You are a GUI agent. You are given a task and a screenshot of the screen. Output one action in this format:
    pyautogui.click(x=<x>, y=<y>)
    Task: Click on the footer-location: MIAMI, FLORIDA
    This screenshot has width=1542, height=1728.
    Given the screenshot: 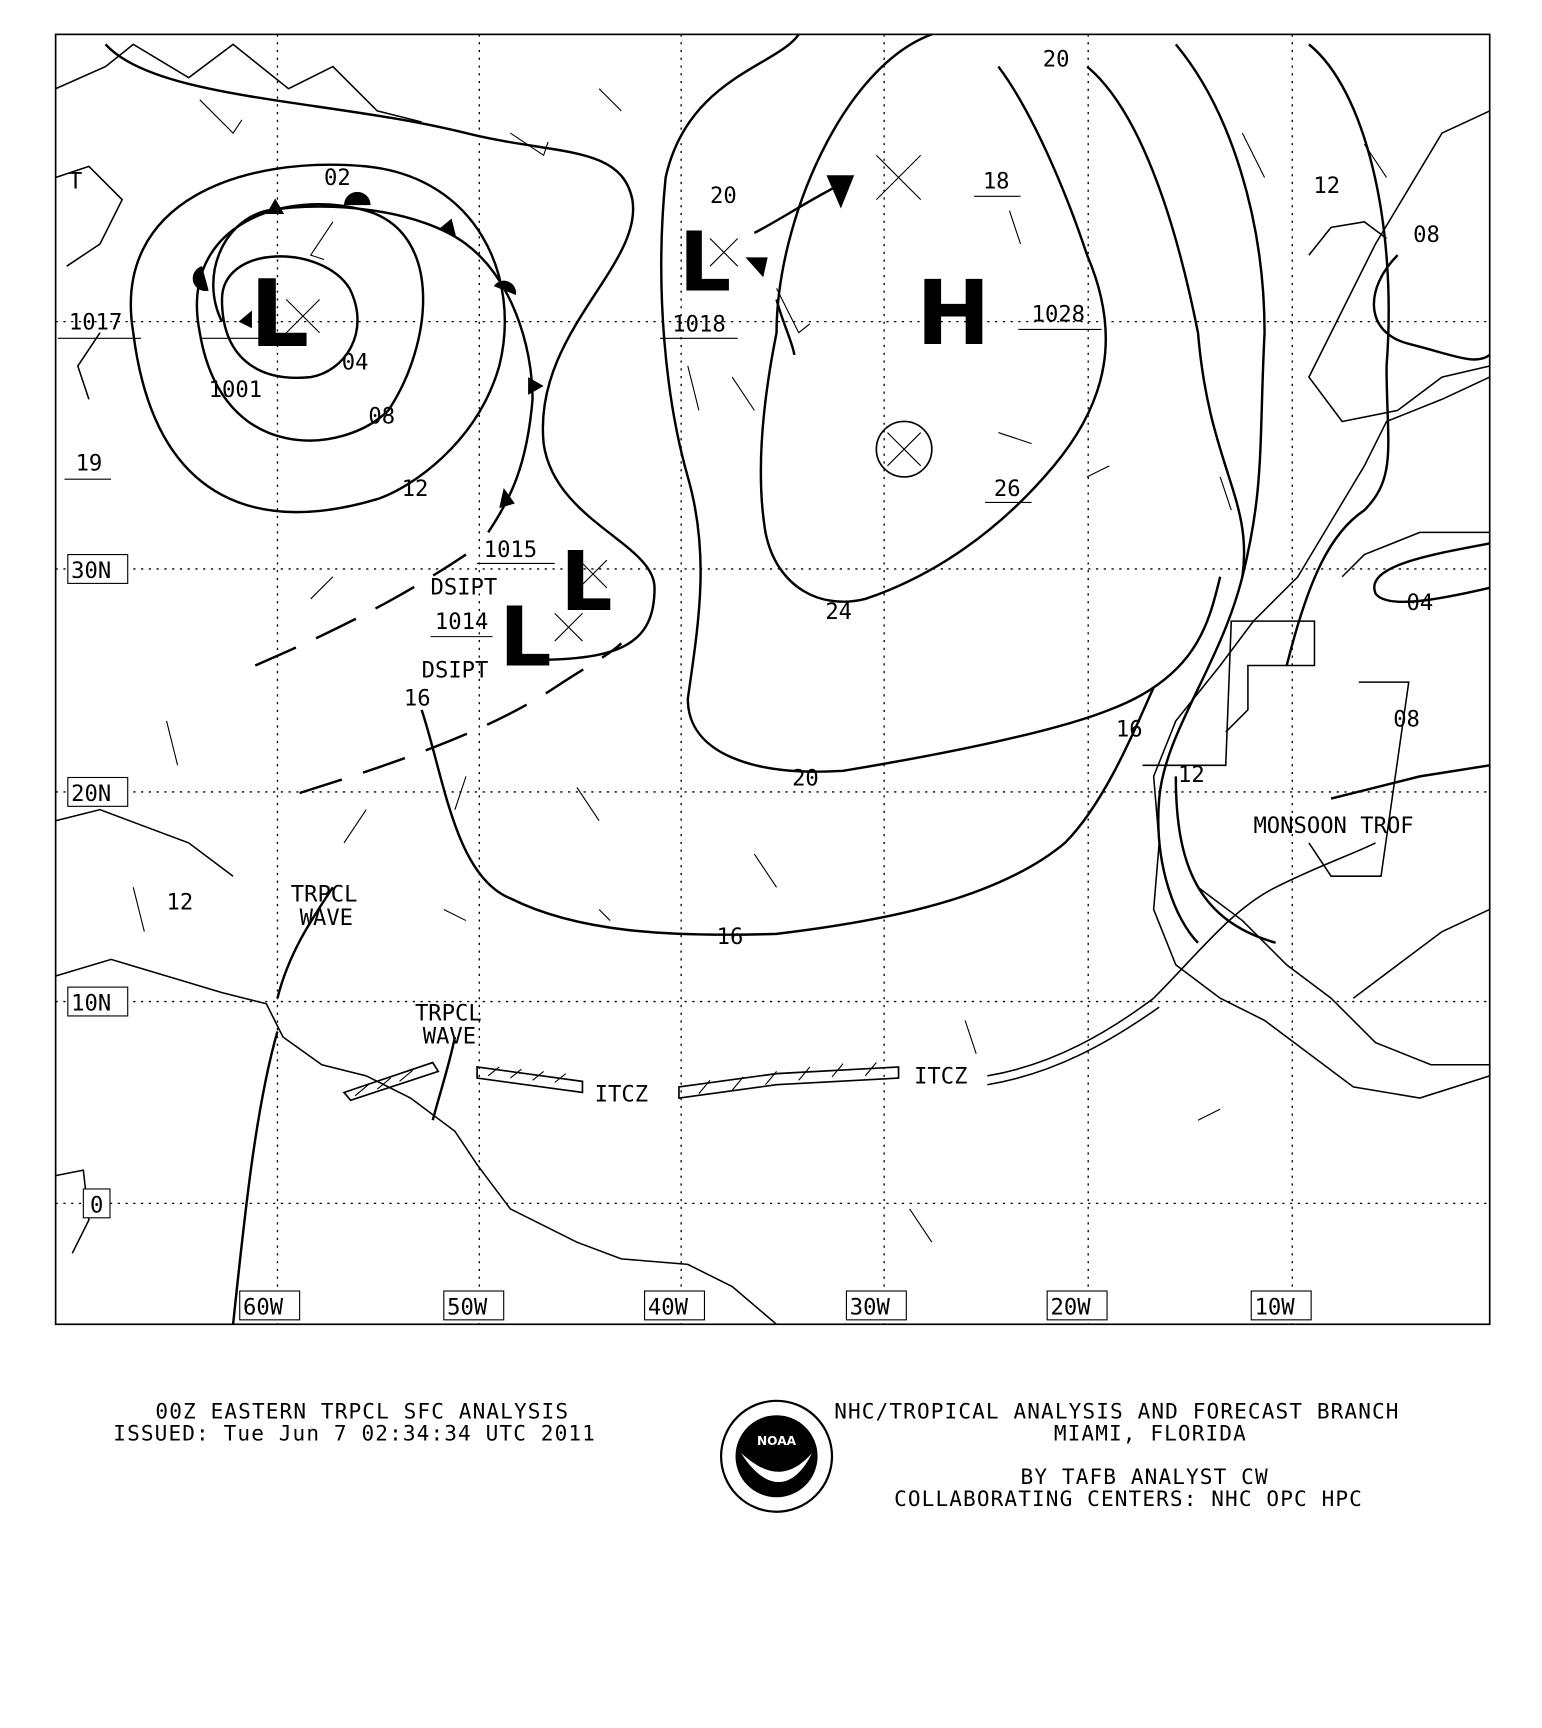 What is the action you would take?
    pyautogui.click(x=1150, y=1433)
    